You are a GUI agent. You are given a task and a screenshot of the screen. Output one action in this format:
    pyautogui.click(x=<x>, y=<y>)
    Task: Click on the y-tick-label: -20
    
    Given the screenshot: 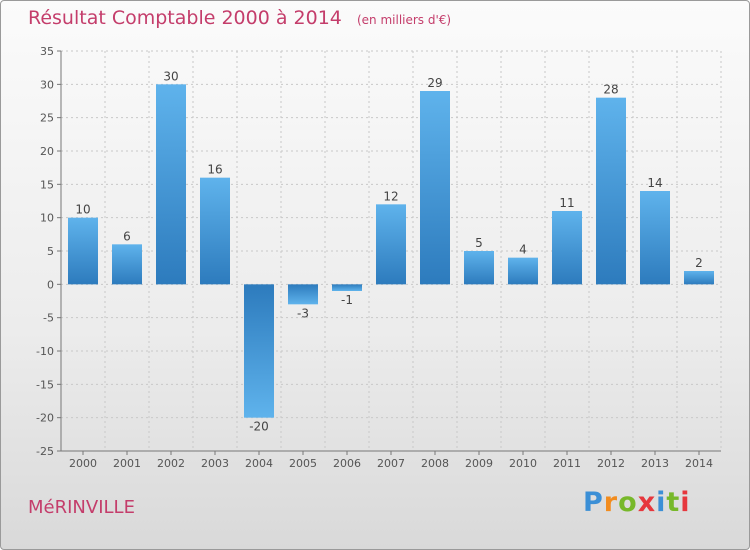 What is the action you would take?
    pyautogui.click(x=45, y=418)
    